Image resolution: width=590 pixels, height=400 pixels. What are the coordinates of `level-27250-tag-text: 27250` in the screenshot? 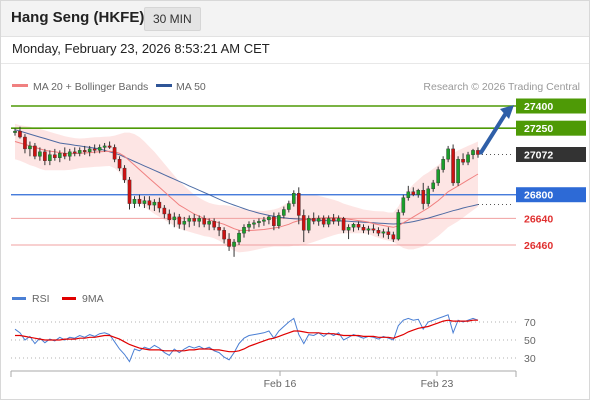 It's located at (538, 129).